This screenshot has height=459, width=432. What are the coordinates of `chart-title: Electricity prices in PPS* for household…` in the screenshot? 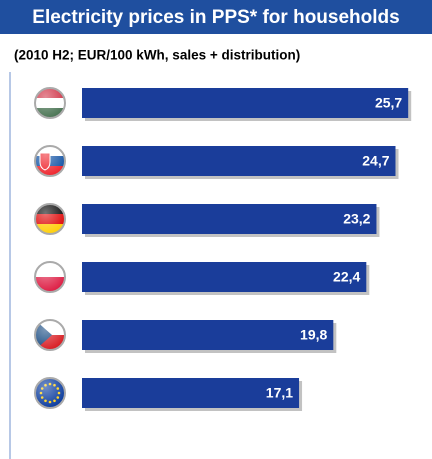 It's located at (215, 17).